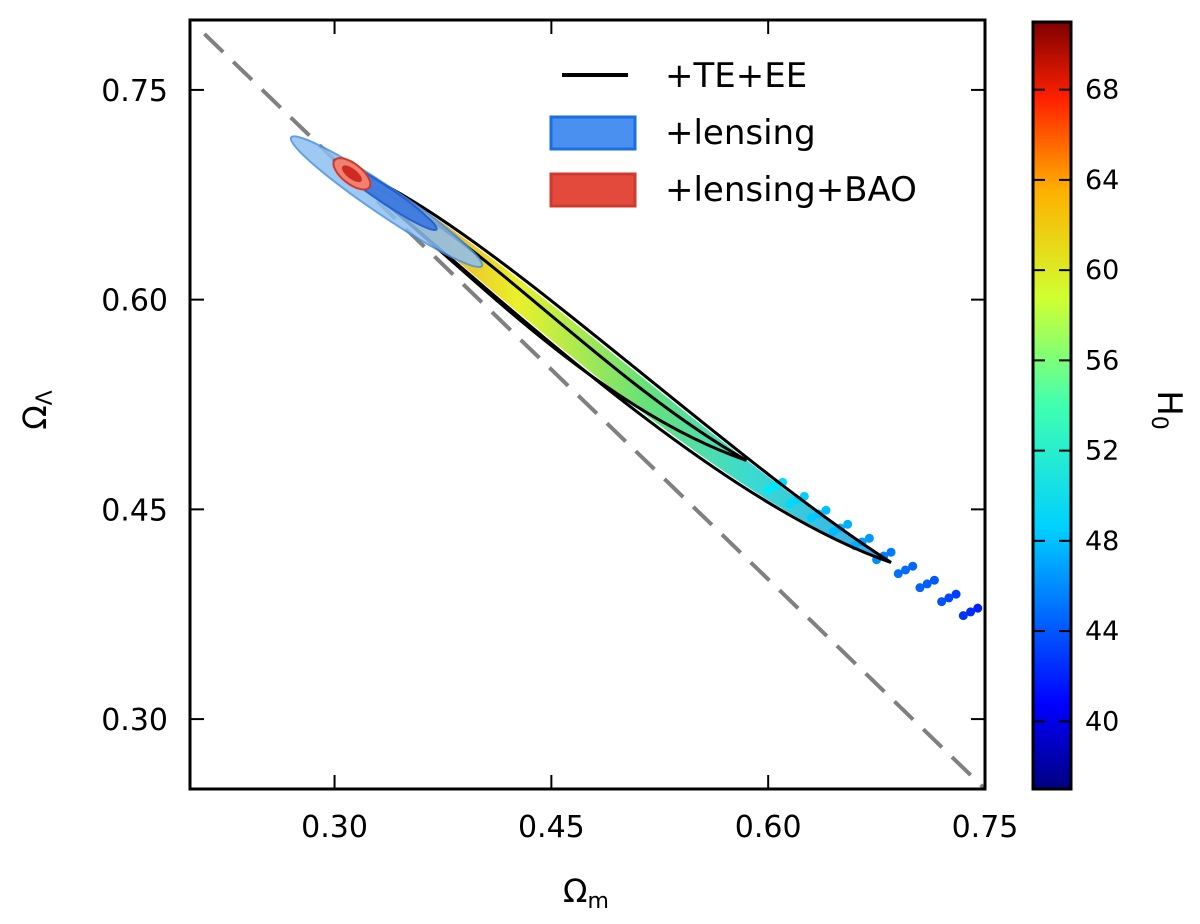 Image resolution: width=1200 pixels, height=924 pixels. Describe the element at coordinates (134, 91) in the screenshot. I see `y-tick-label: 0.75` at that location.